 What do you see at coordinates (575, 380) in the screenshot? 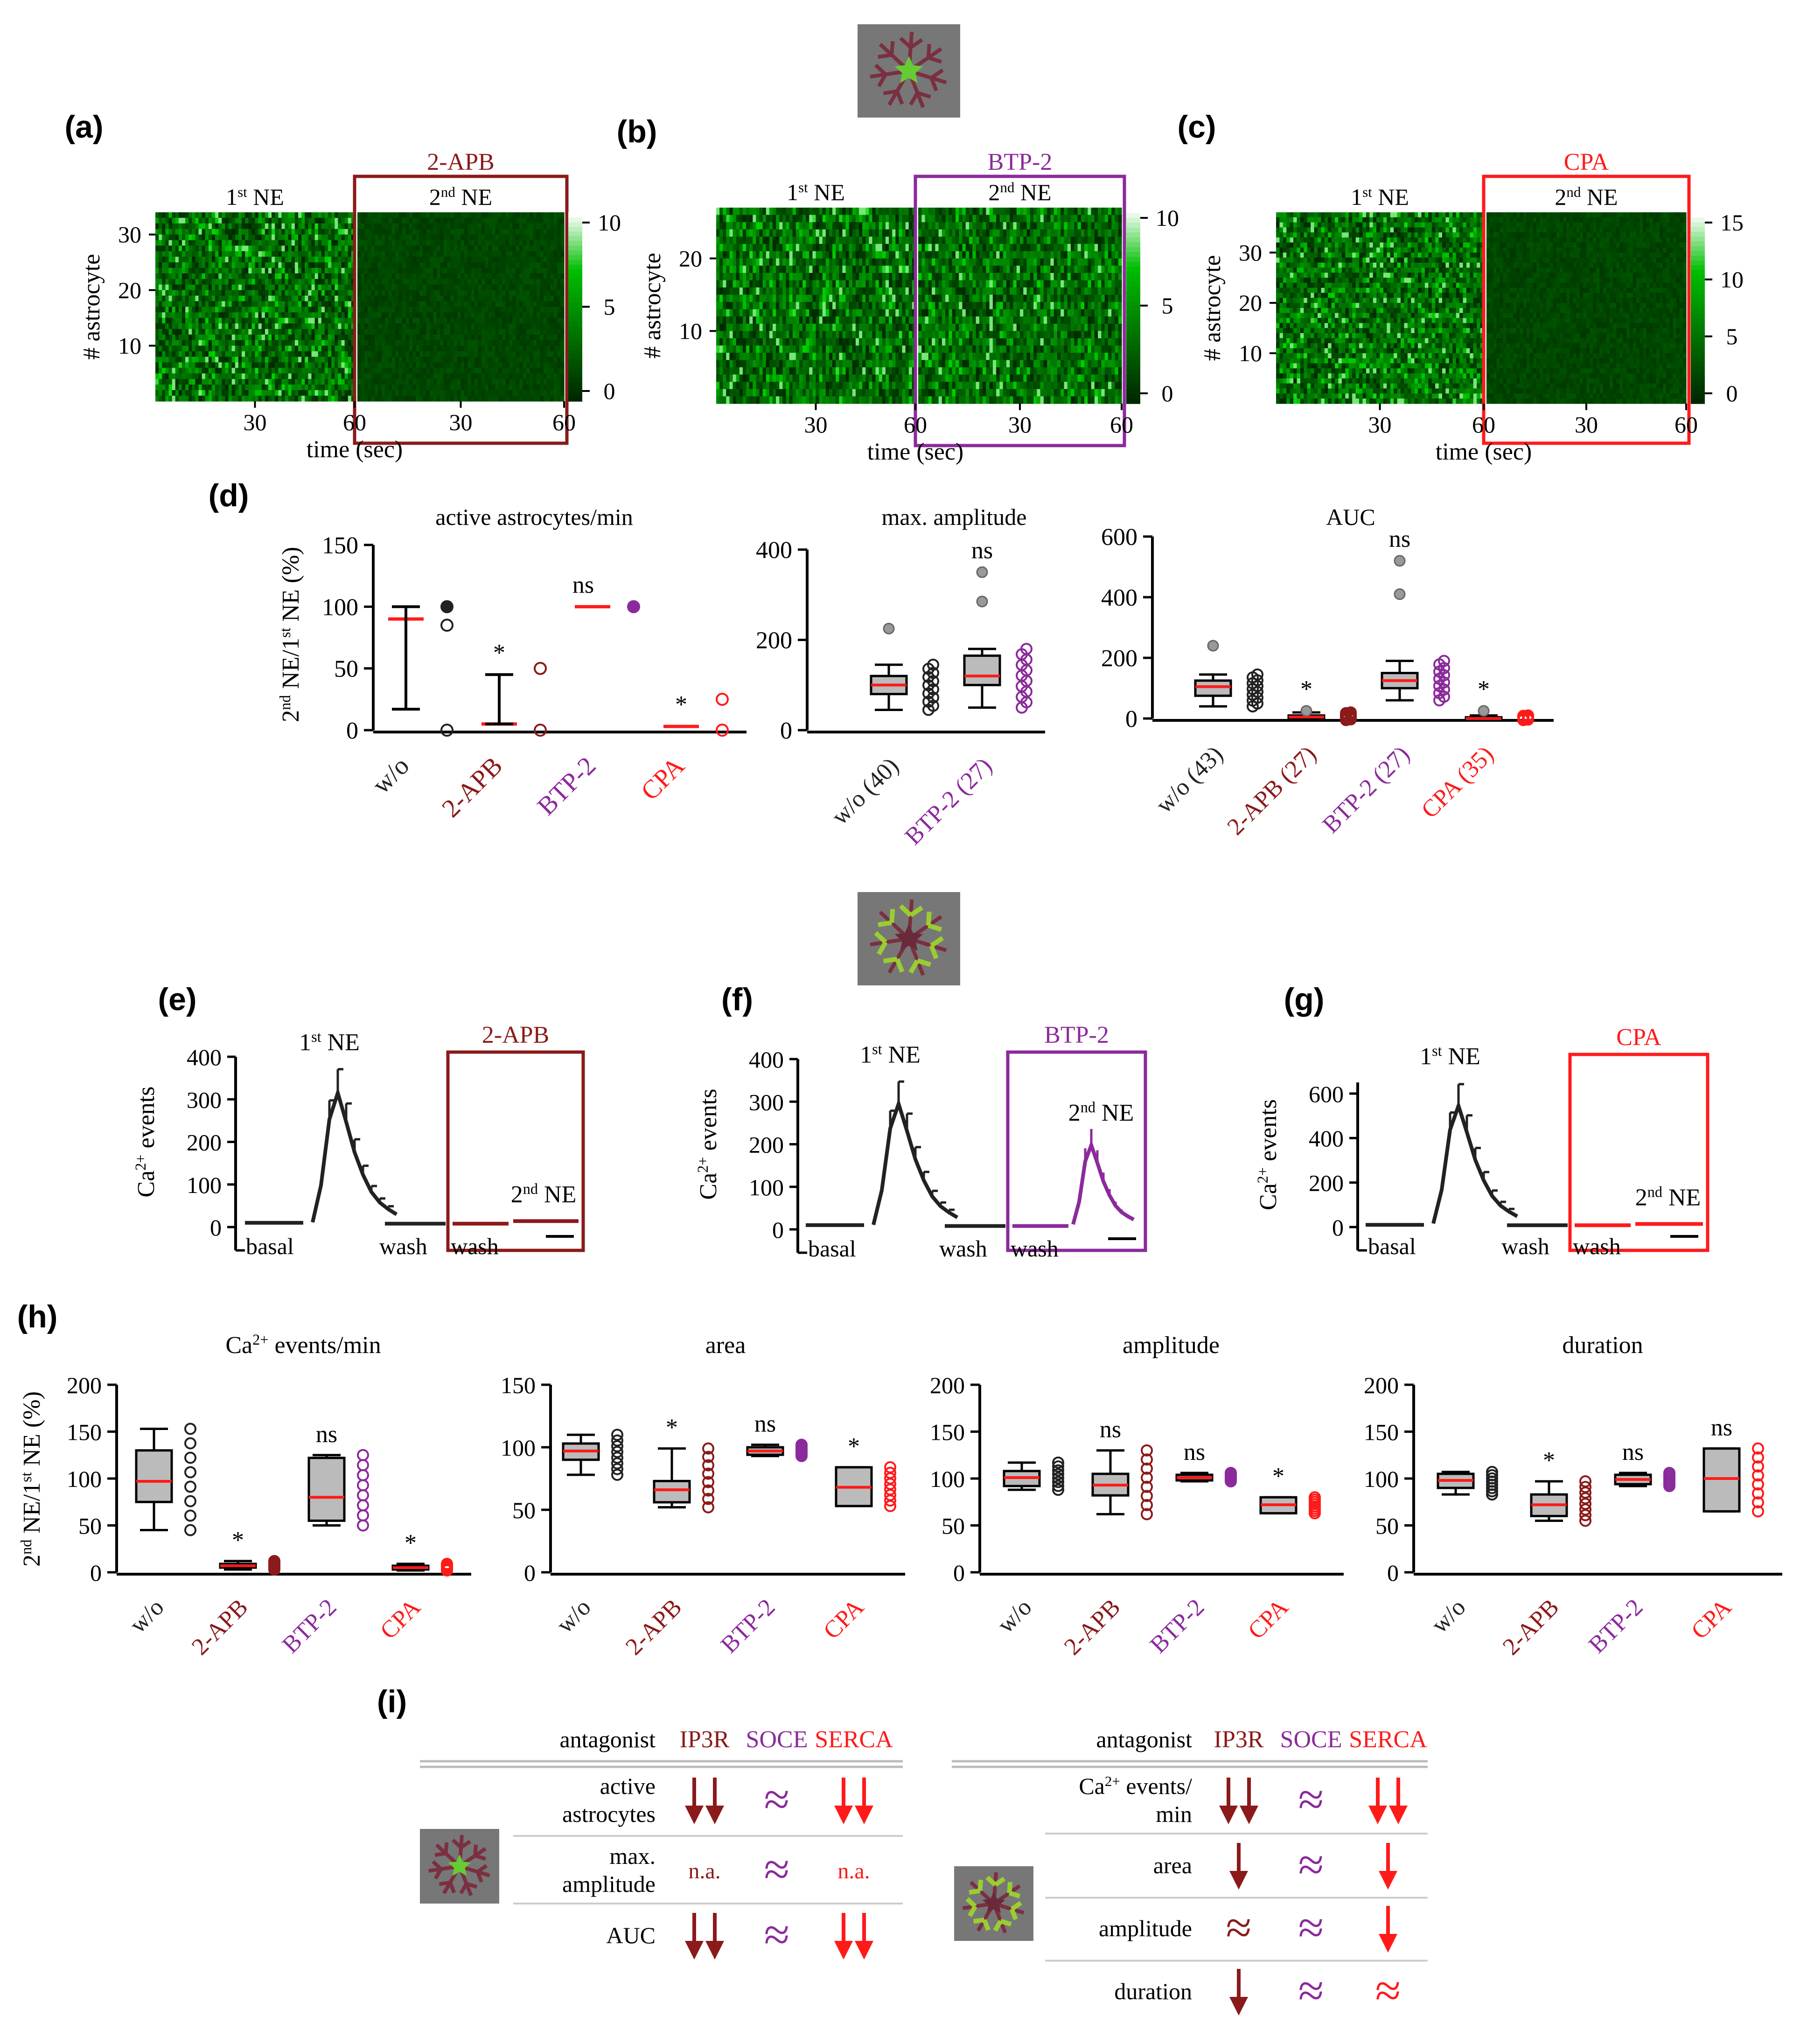
I see `colorbar-step` at bounding box center [575, 380].